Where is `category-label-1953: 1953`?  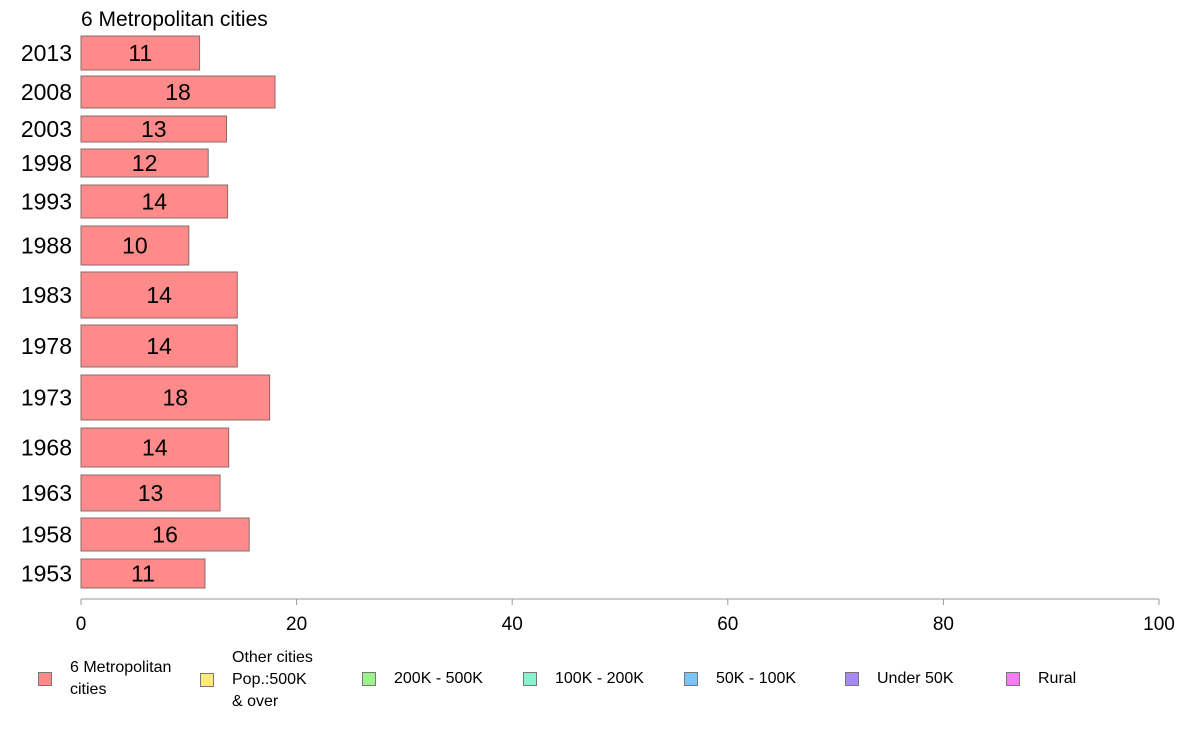 category-label-1953: 1953 is located at coordinates (46, 574).